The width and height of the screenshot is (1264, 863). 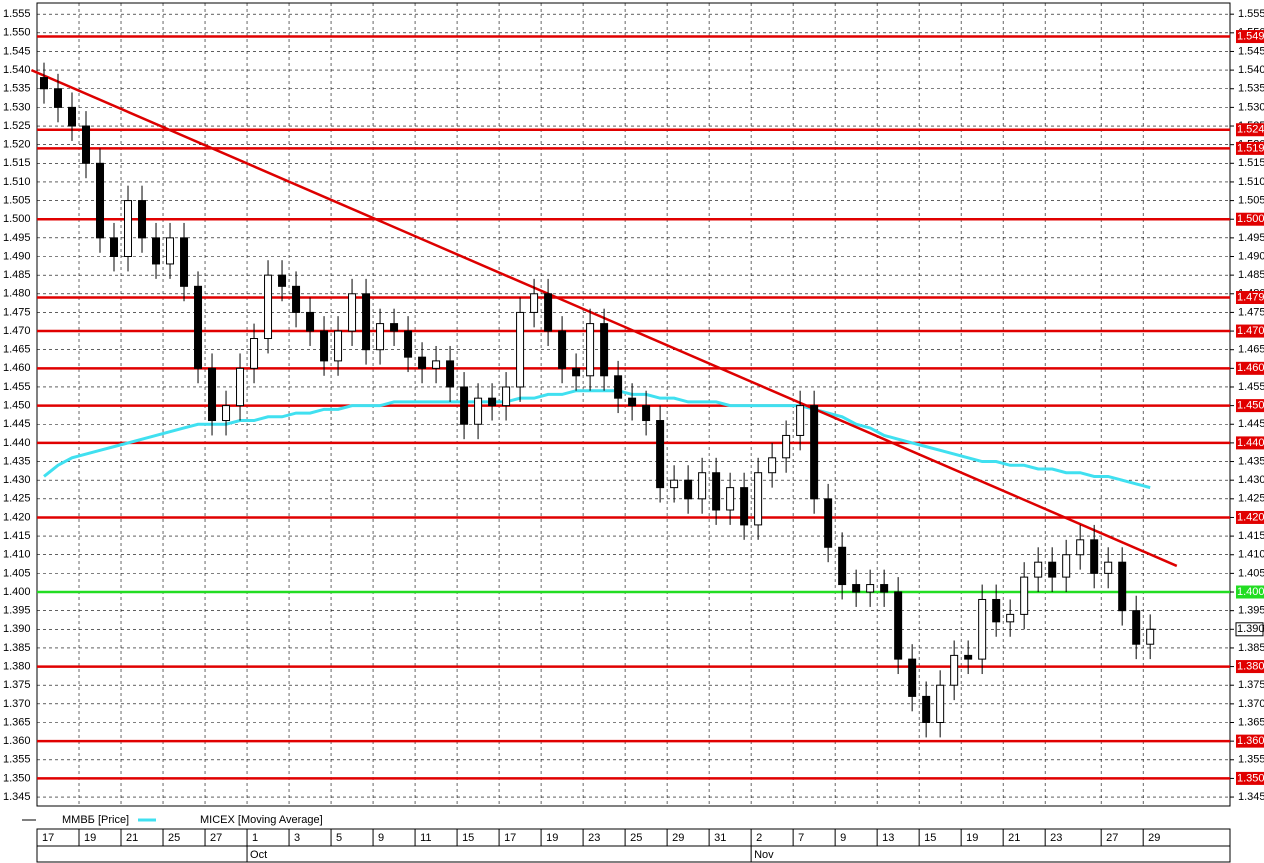 I want to click on y-tick-label-right: 1.555, so click(x=1251, y=14).